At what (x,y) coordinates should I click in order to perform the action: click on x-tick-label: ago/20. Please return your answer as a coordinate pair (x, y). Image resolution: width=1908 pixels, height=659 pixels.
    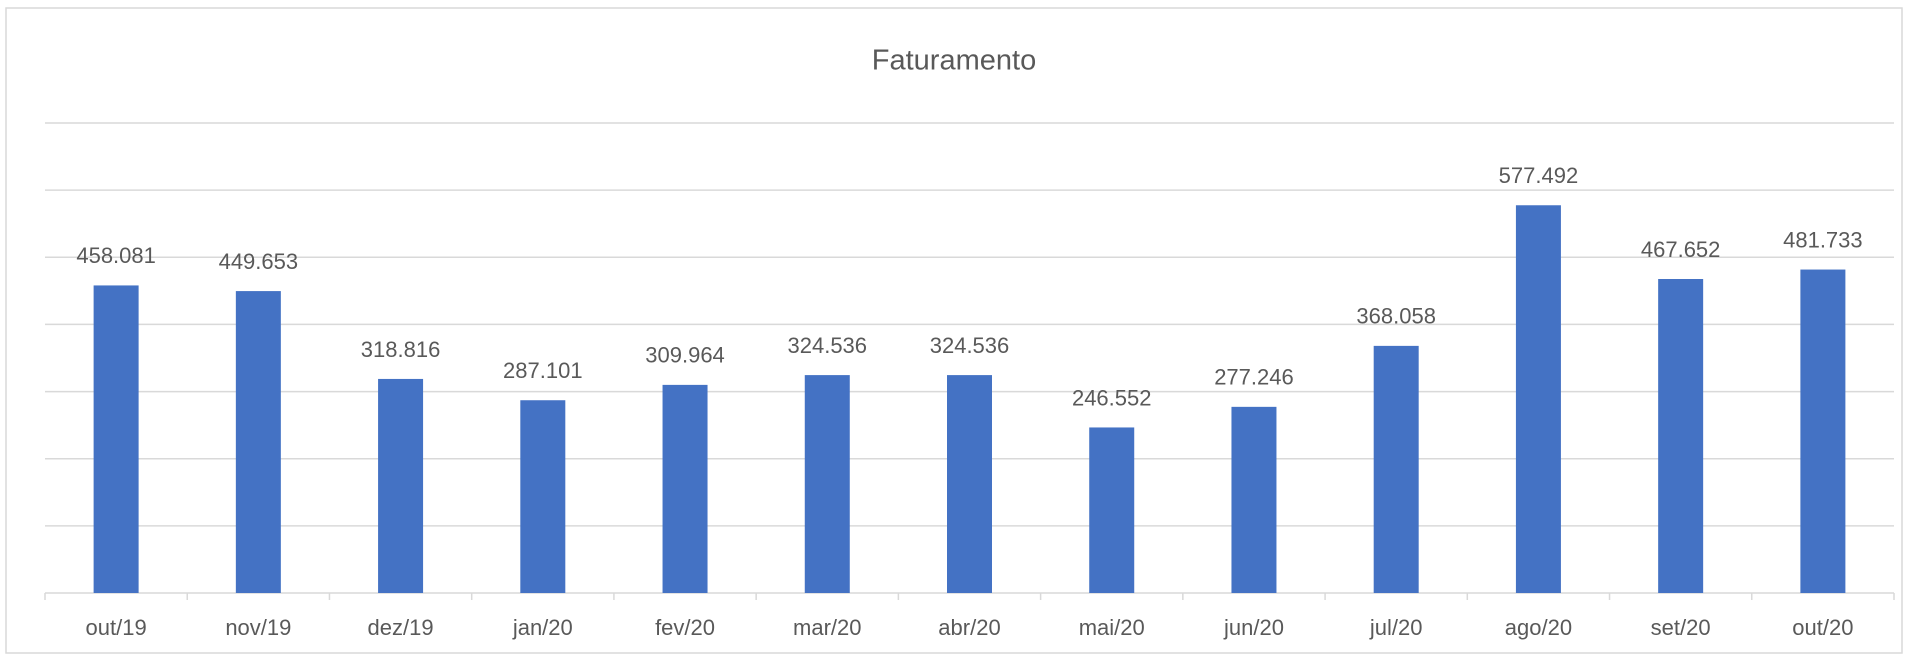
    Looking at the image, I should click on (1538, 627).